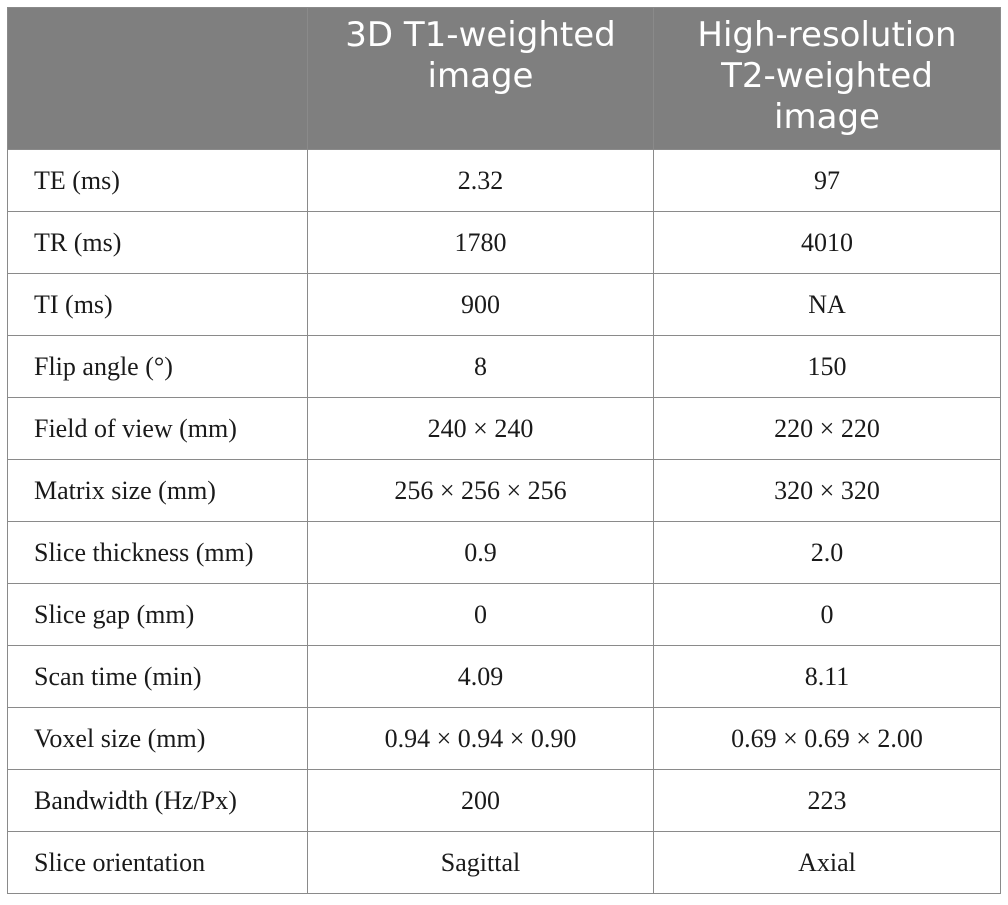 This screenshot has height=905, width=1008. Describe the element at coordinates (827, 552) in the screenshot. I see `t2-value: 2.0` at that location.